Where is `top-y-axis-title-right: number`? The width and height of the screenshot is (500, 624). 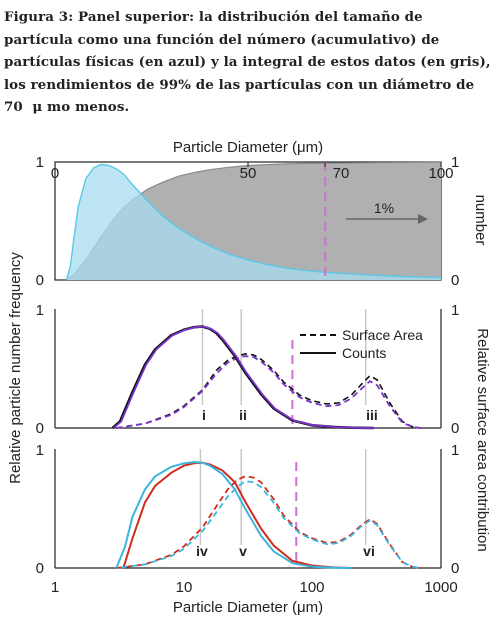 top-y-axis-title-right: number is located at coordinates (480, 220).